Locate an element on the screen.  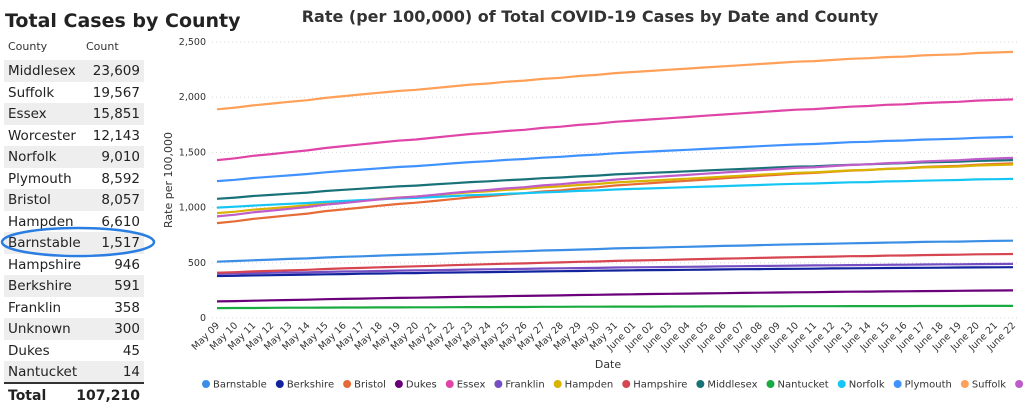
table-row: Middlesex 23,609 is located at coordinates (74, 71).